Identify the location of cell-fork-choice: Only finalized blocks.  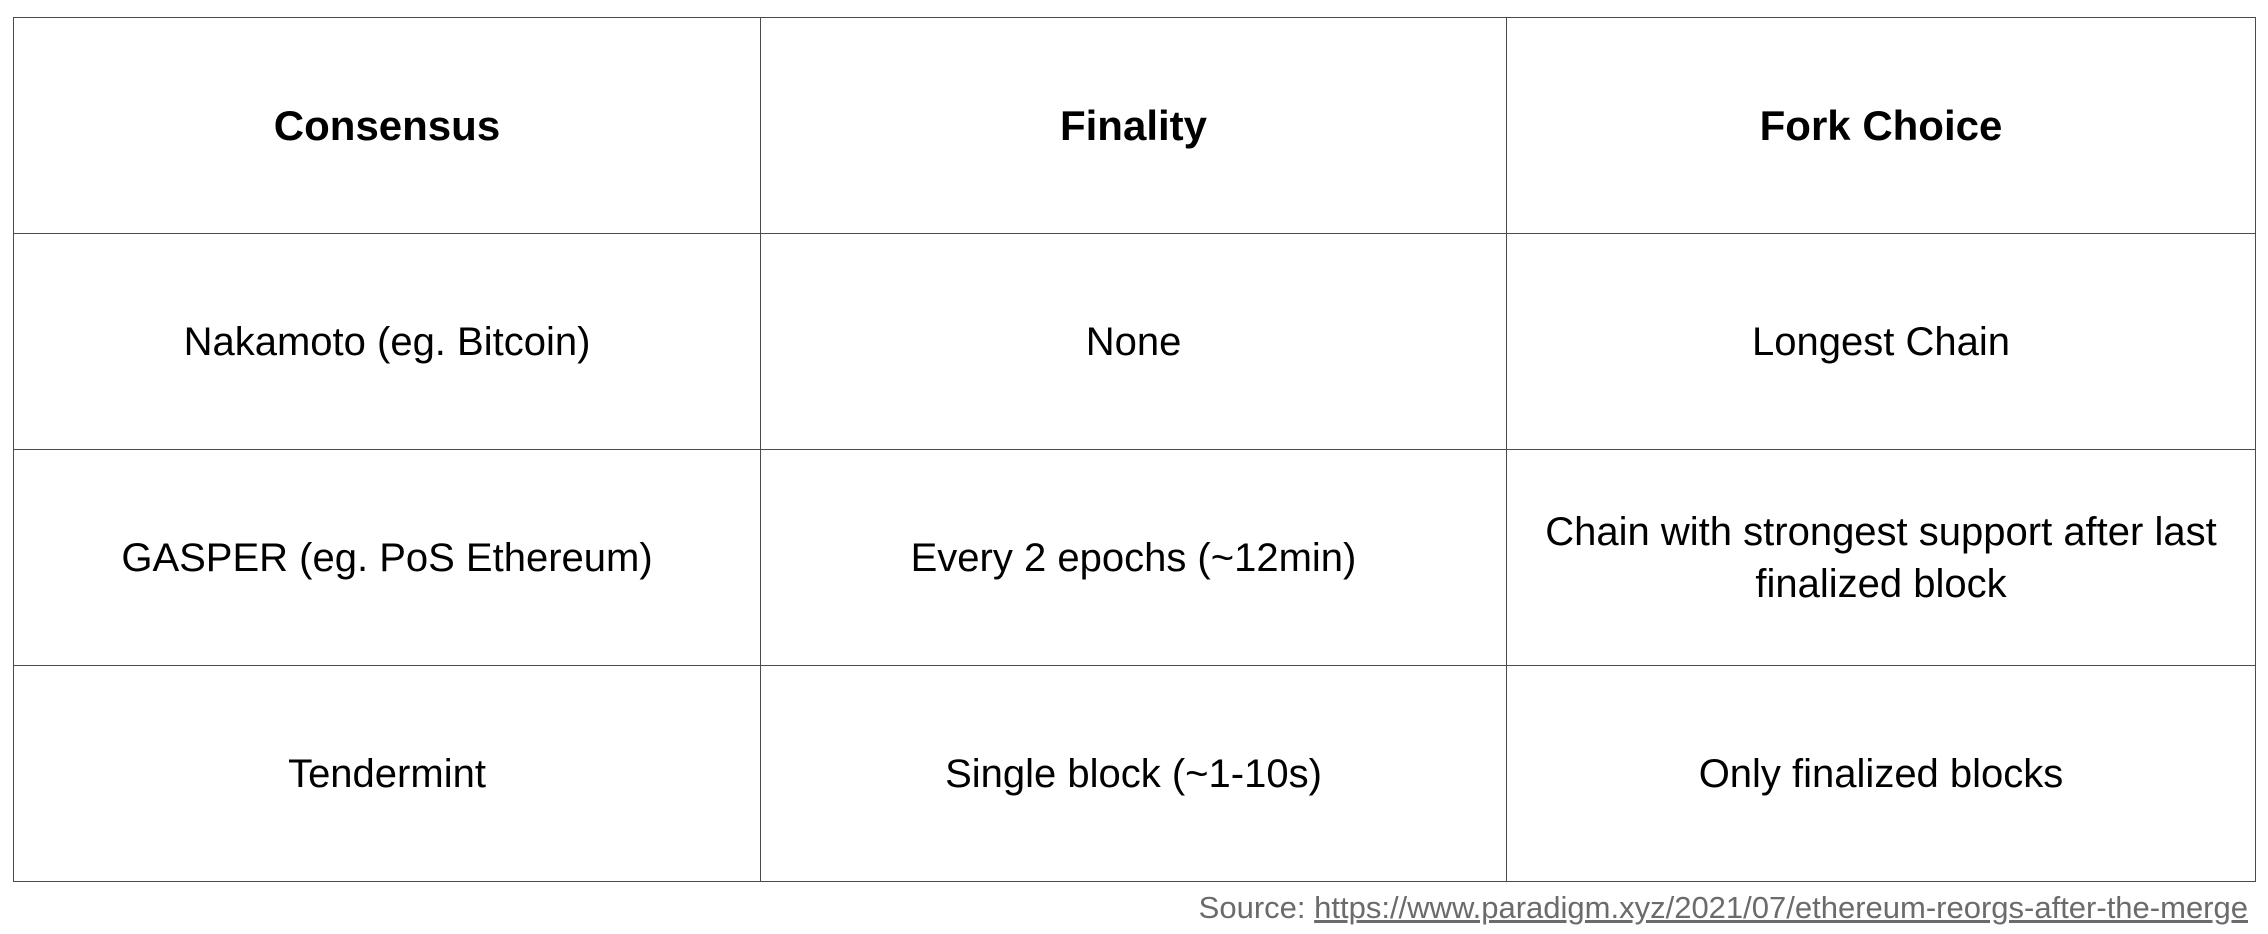
(1881, 773).